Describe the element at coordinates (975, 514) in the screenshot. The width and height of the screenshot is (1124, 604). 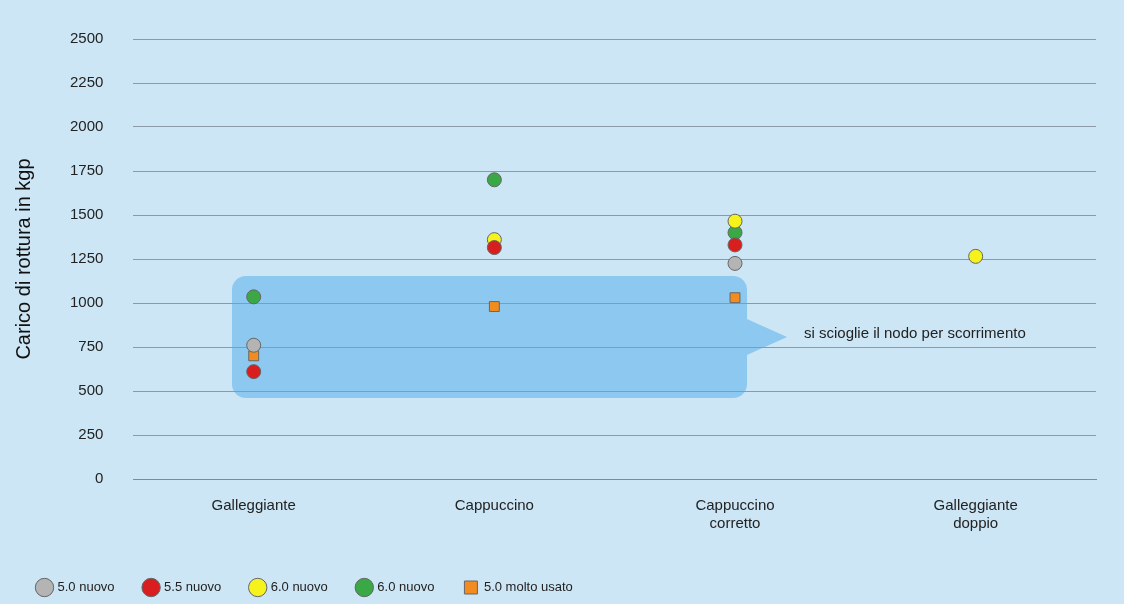
I see `x-tick-label: Galleggiante doppio` at that location.